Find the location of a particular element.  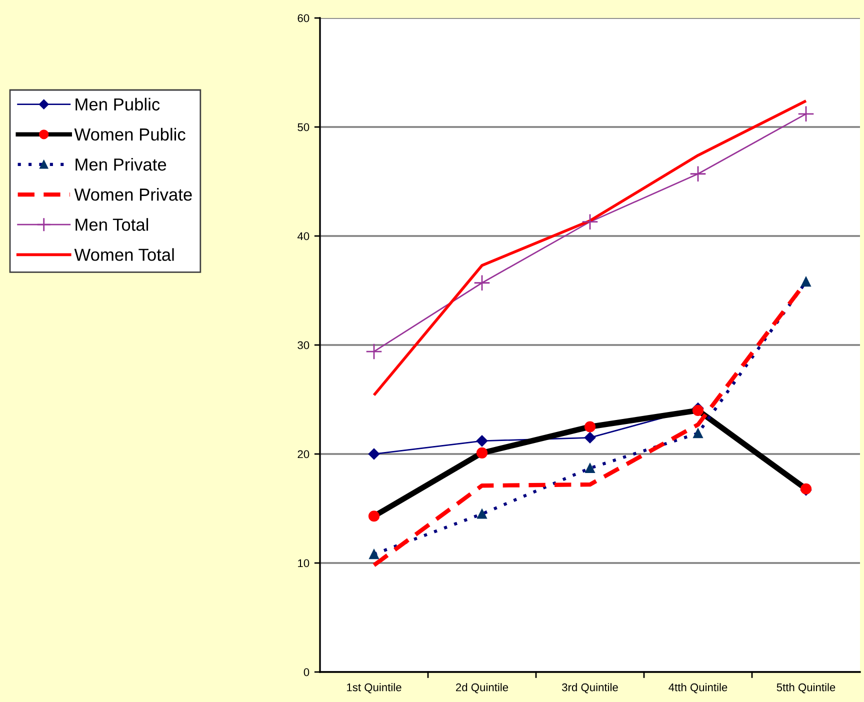

legend-label: Men Total is located at coordinates (112, 224).